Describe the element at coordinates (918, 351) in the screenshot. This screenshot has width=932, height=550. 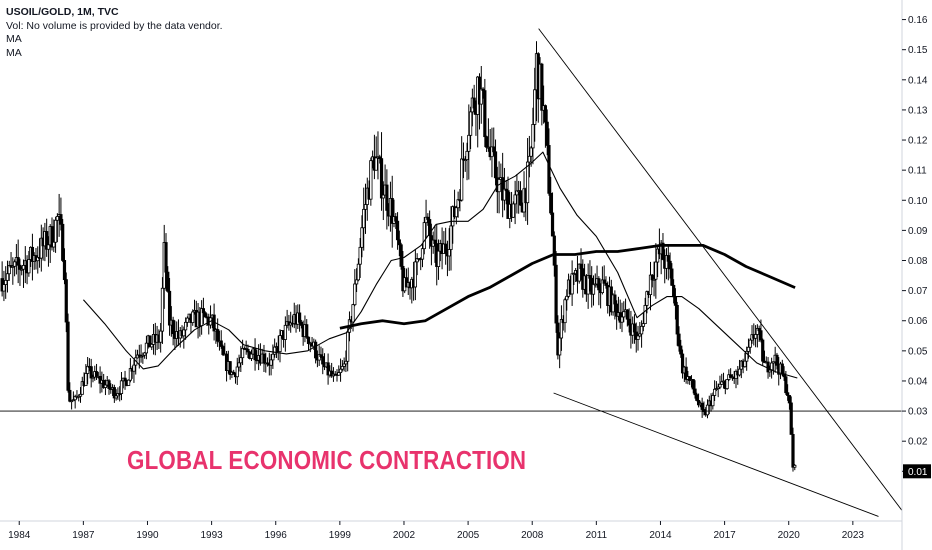
I see `y-tick-label: 0.05` at that location.